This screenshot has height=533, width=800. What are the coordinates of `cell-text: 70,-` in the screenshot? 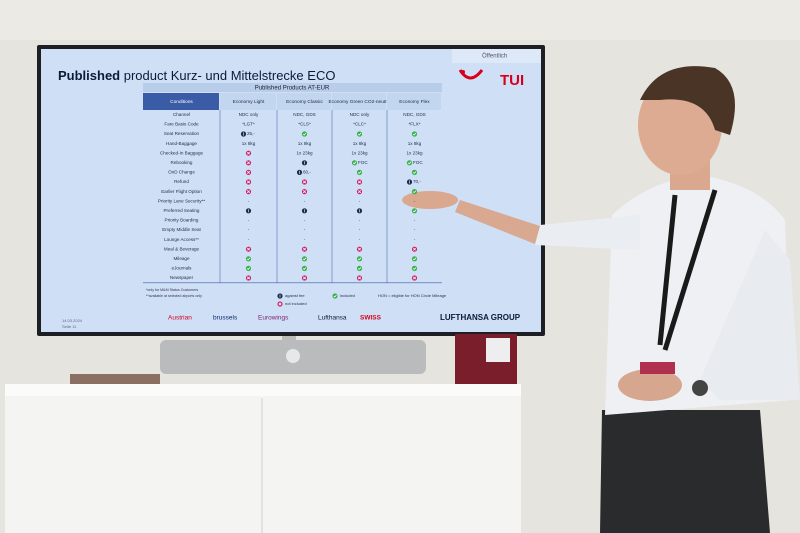 It's located at (417, 181).